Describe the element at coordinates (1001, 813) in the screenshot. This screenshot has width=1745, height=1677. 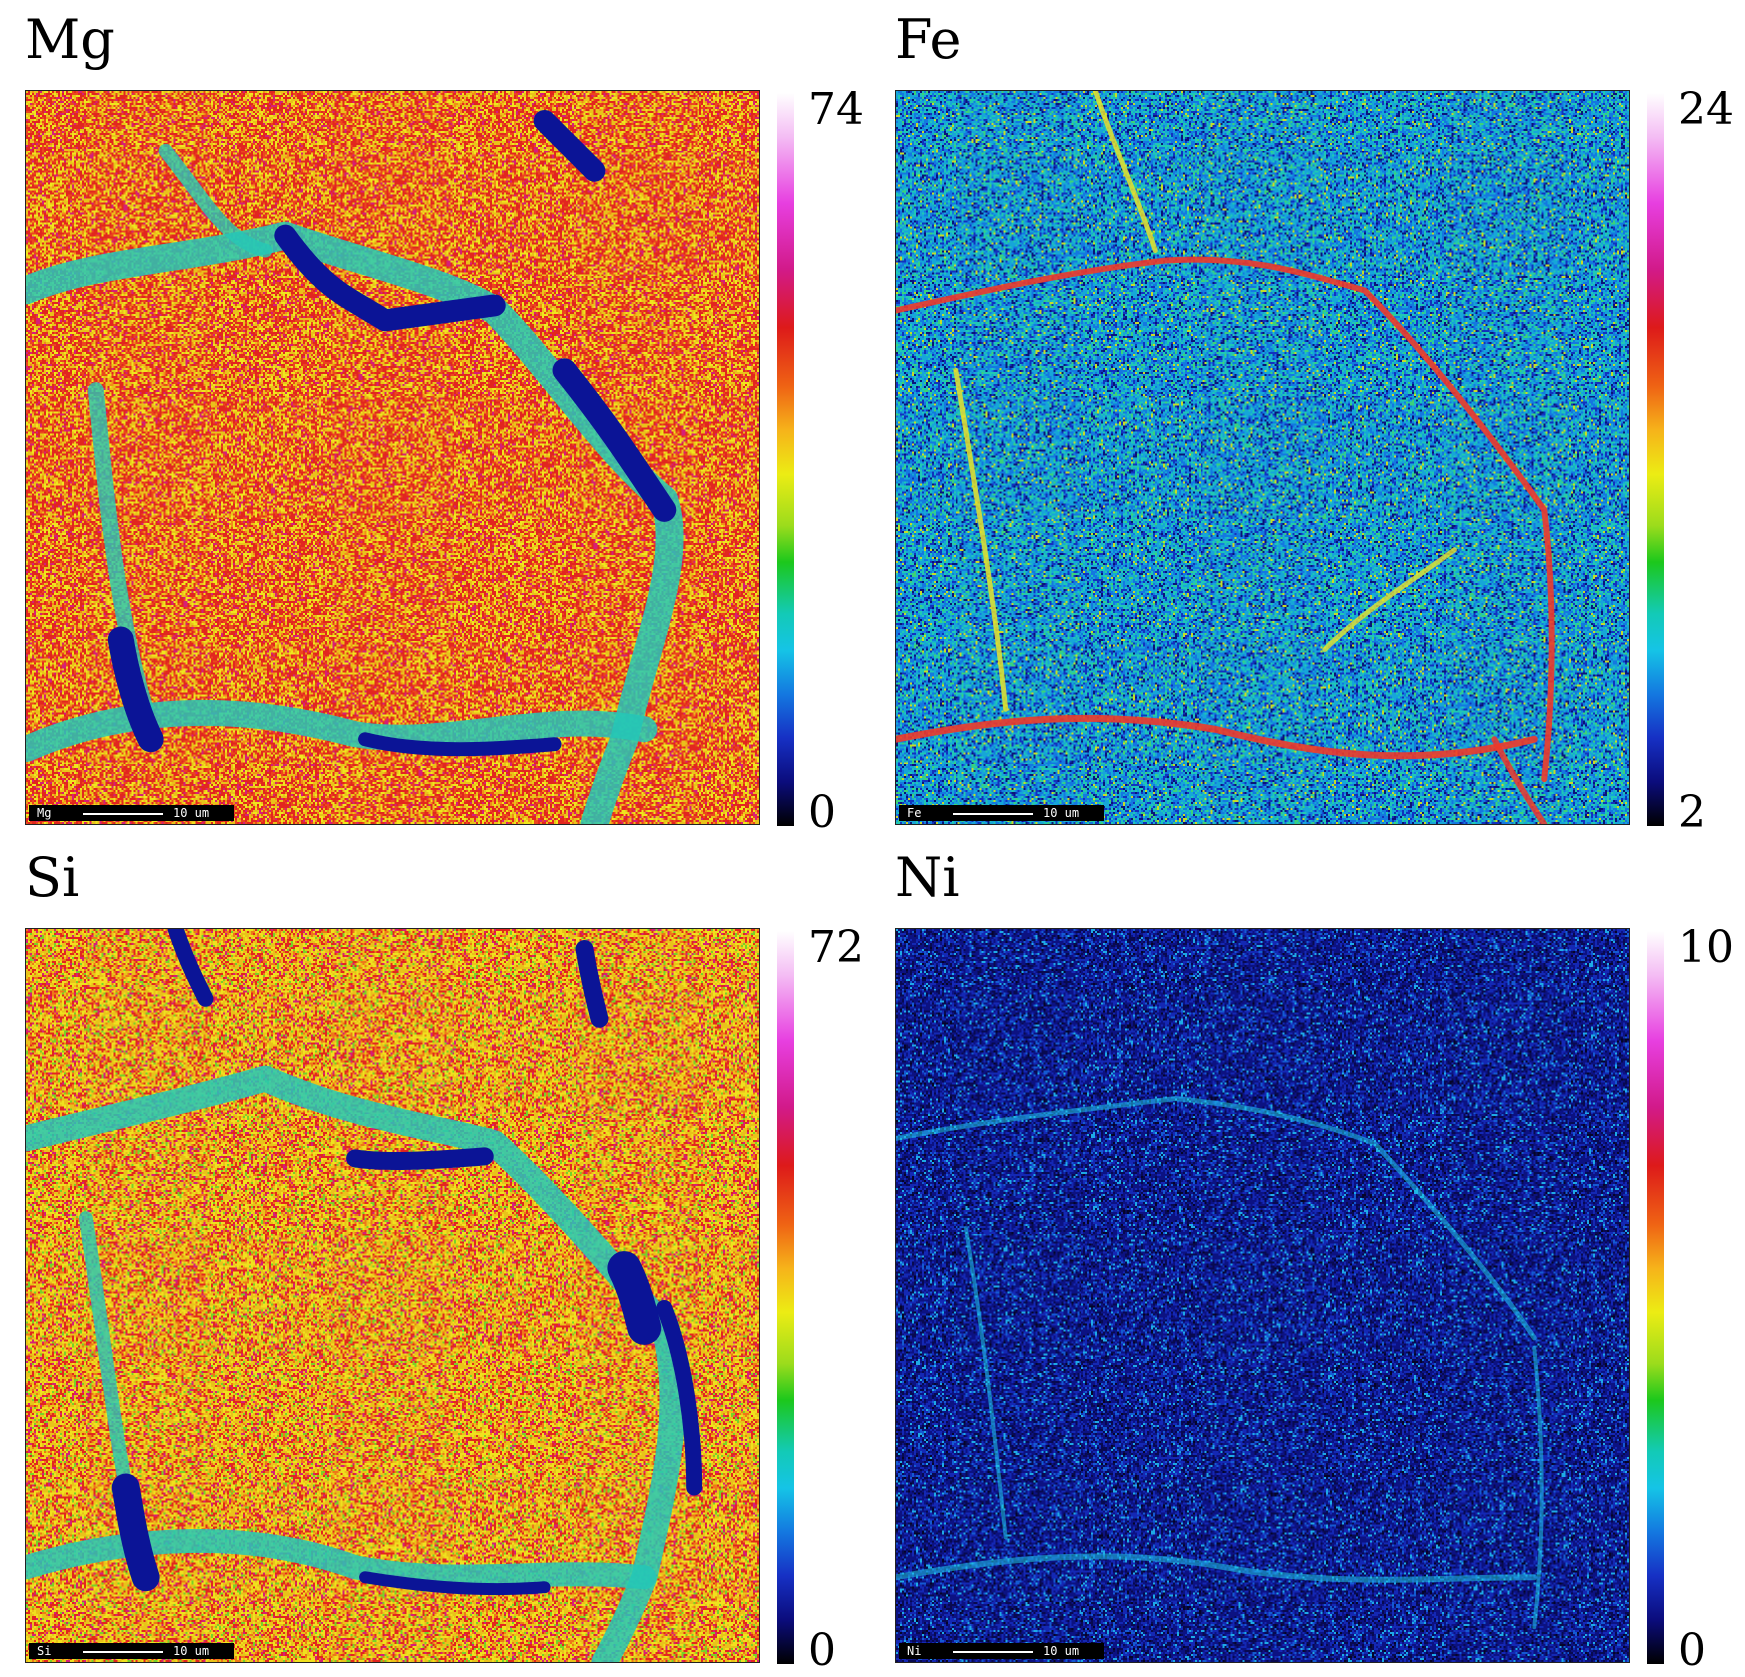
I see `scale-bar: Fe 10 um` at that location.